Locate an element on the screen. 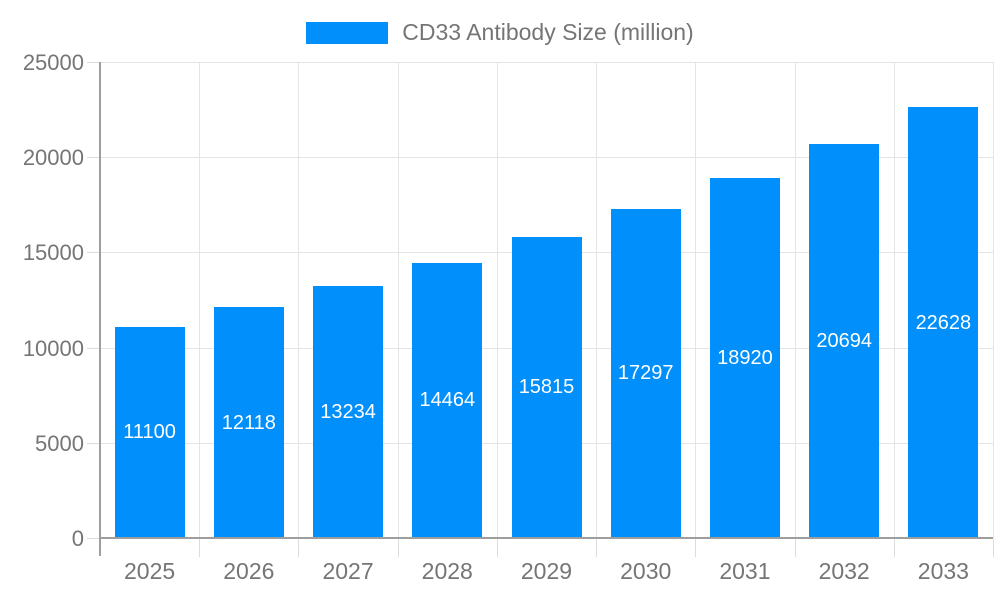 This screenshot has width=1000, height=600. x-tick-label: 2031 is located at coordinates (745, 571).